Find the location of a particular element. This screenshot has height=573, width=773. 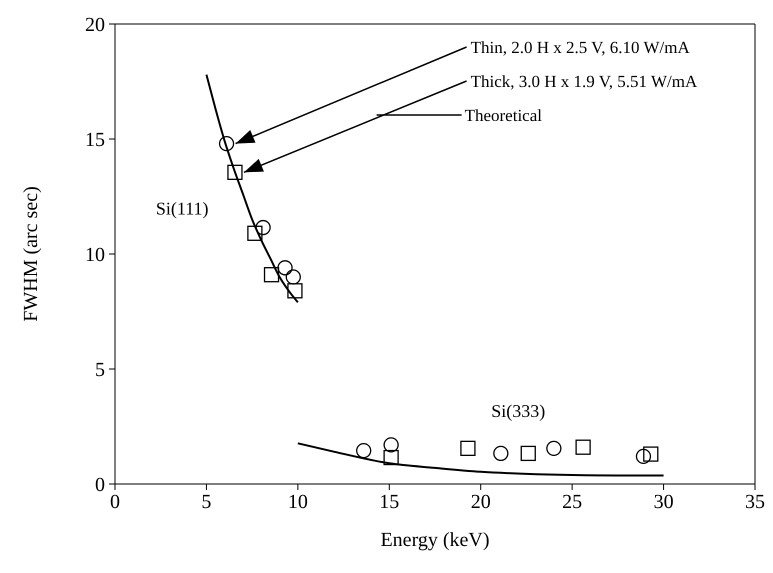

text: Thin, 2.0 H x 2.5 V, 6.10 W/mA is located at coordinates (580, 47).